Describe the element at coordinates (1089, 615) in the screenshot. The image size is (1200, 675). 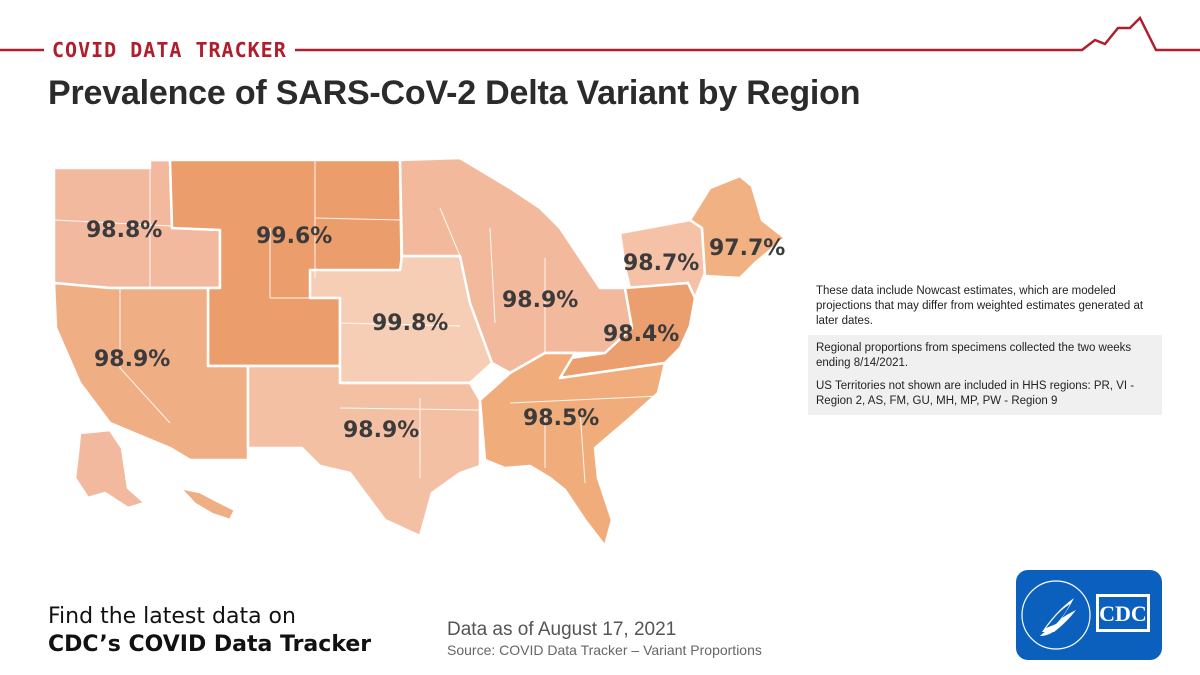
I see `cdc-hhs-logo: CDC` at that location.